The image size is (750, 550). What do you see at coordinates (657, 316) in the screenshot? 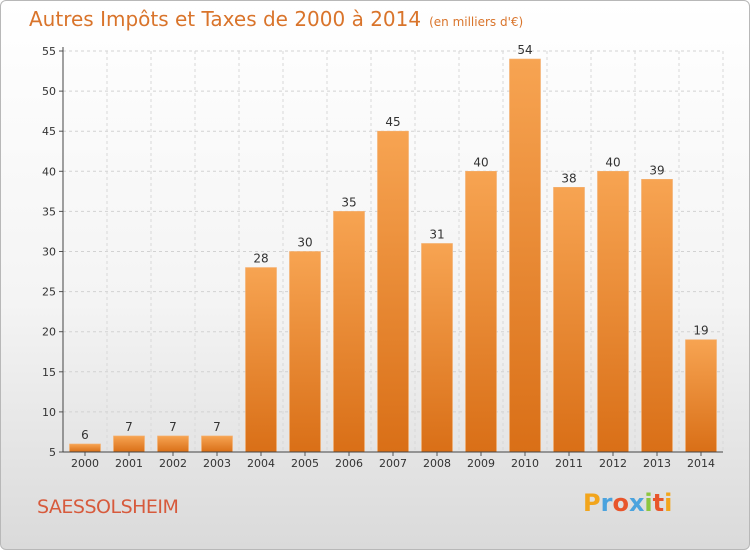
I see `bar-2013` at bounding box center [657, 316].